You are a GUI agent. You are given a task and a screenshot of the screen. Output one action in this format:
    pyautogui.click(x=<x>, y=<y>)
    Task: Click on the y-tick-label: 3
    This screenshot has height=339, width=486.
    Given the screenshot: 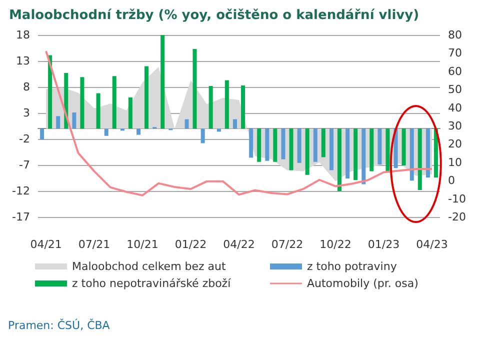 What is the action you would take?
    pyautogui.click(x=26, y=113)
    